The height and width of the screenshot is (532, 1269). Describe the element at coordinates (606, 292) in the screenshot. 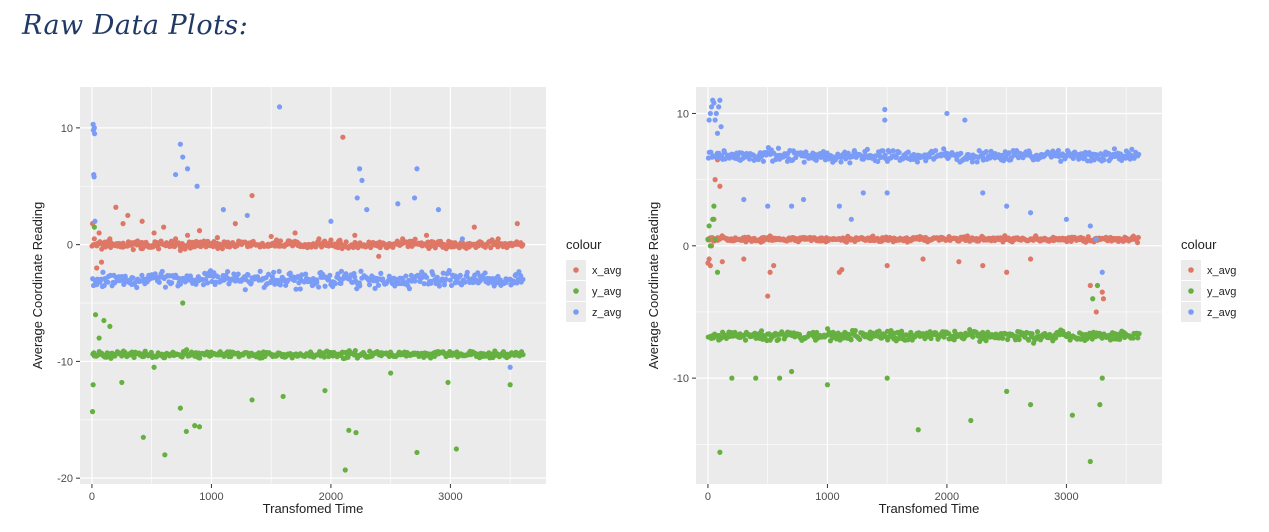

I see `legend-label-y_avg: y_avg` at that location.